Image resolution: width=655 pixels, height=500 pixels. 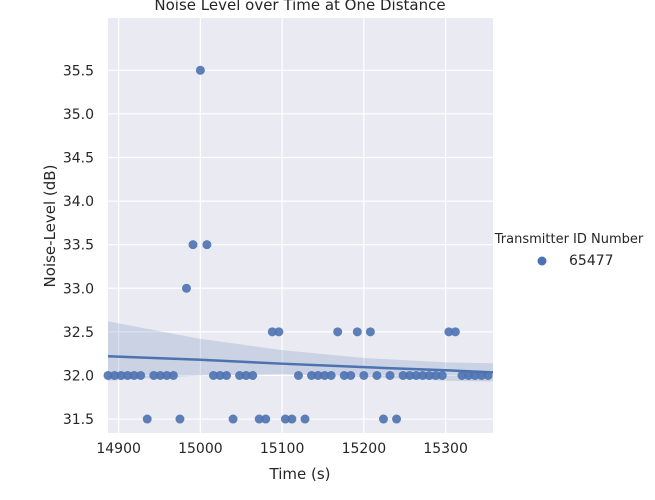 I want to click on x-tick-label-2: 15100, so click(x=282, y=449).